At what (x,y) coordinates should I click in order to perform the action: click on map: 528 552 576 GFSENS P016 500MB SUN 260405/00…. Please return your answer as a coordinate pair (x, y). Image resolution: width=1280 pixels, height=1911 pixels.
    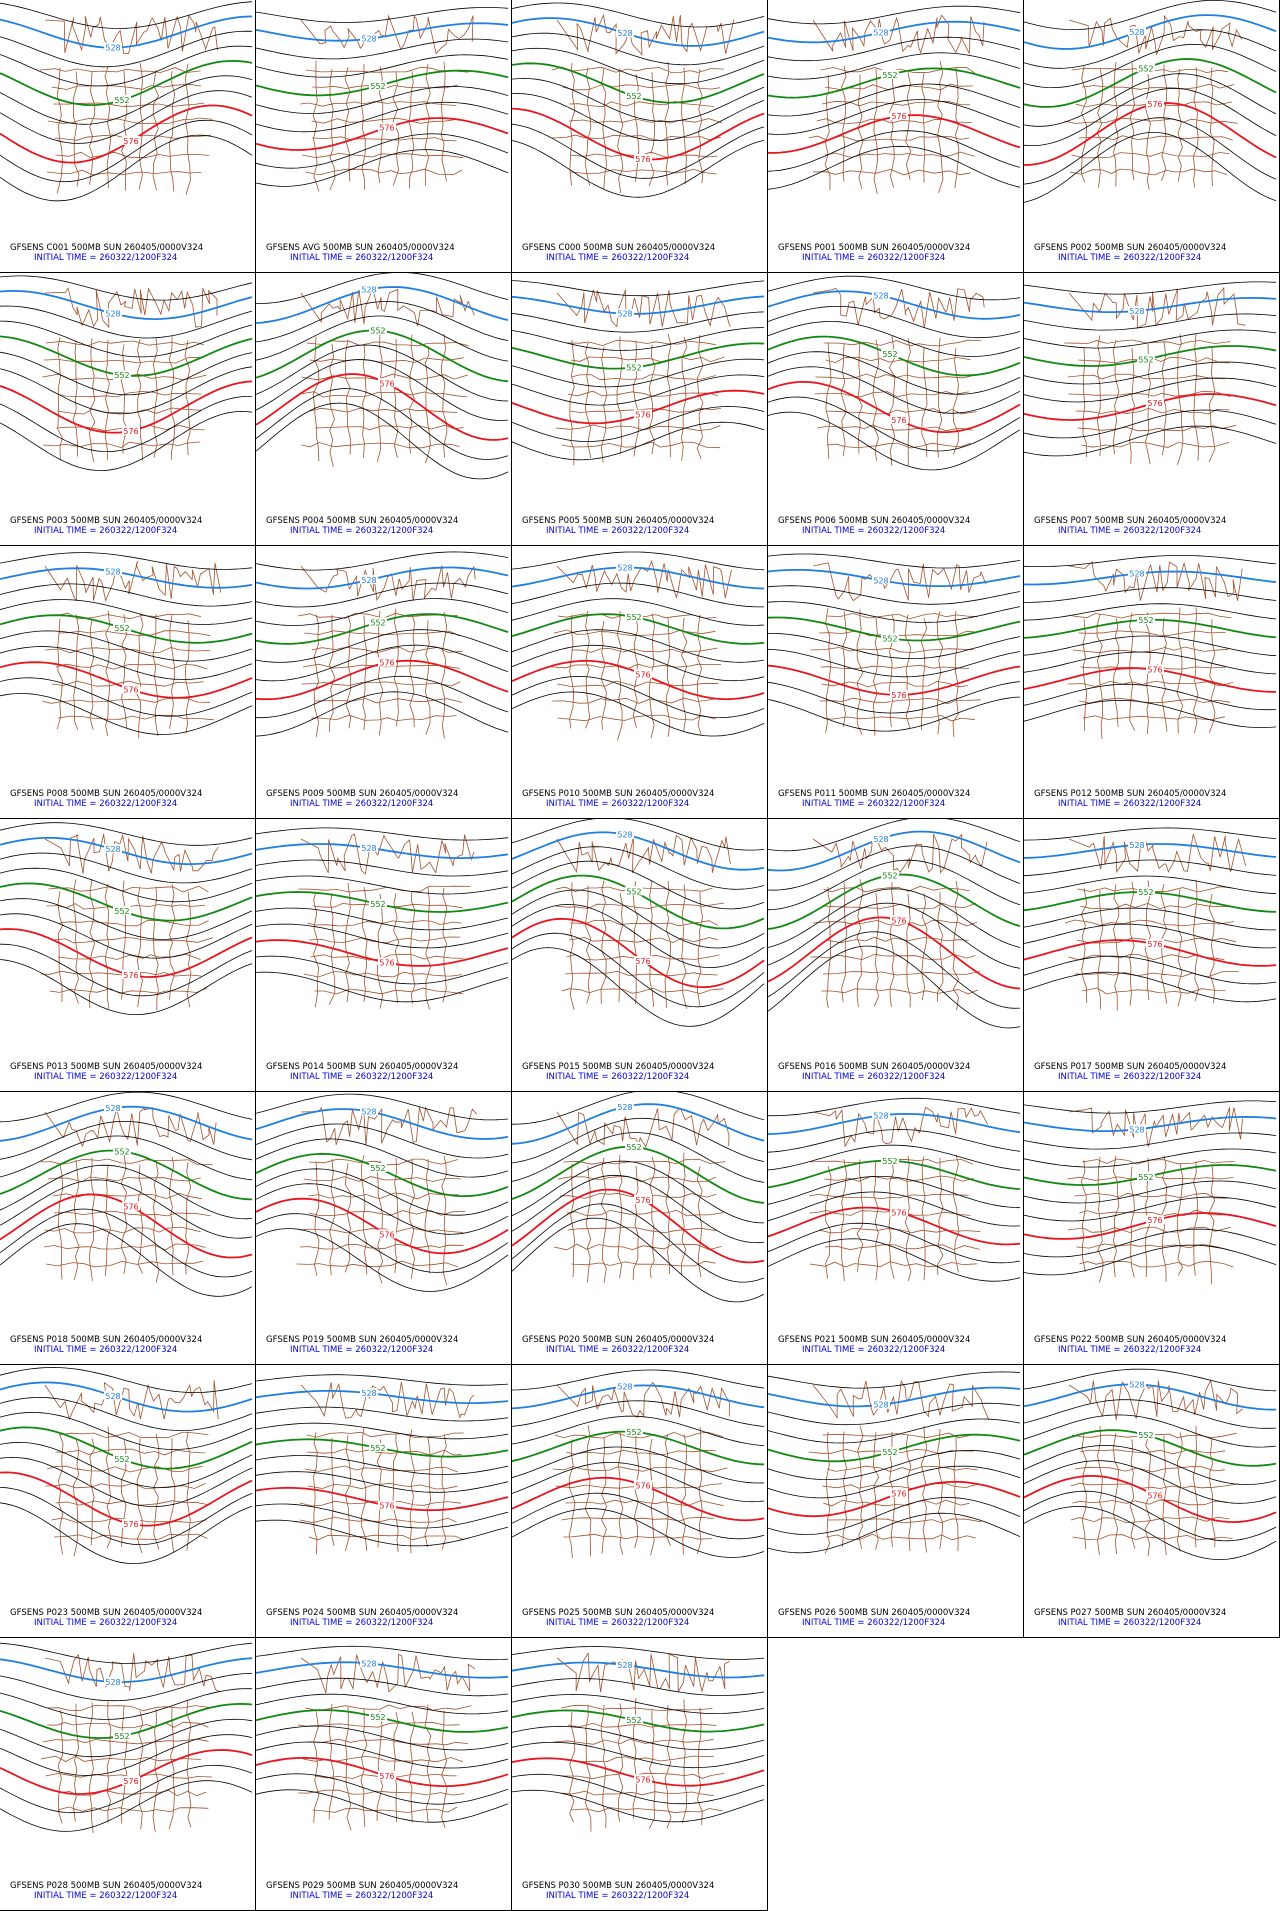
    Looking at the image, I should click on (895, 955).